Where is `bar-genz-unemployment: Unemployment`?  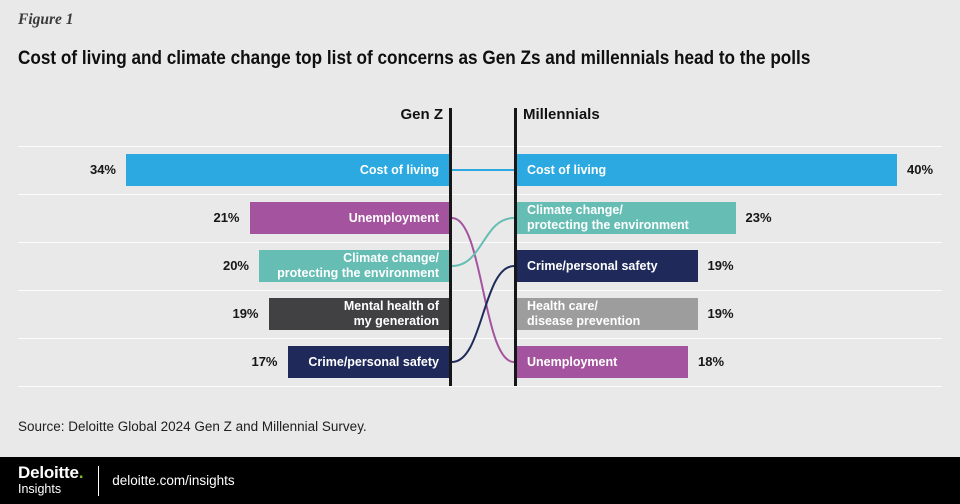
bar-genz-unemployment: Unemployment is located at coordinates (349, 218).